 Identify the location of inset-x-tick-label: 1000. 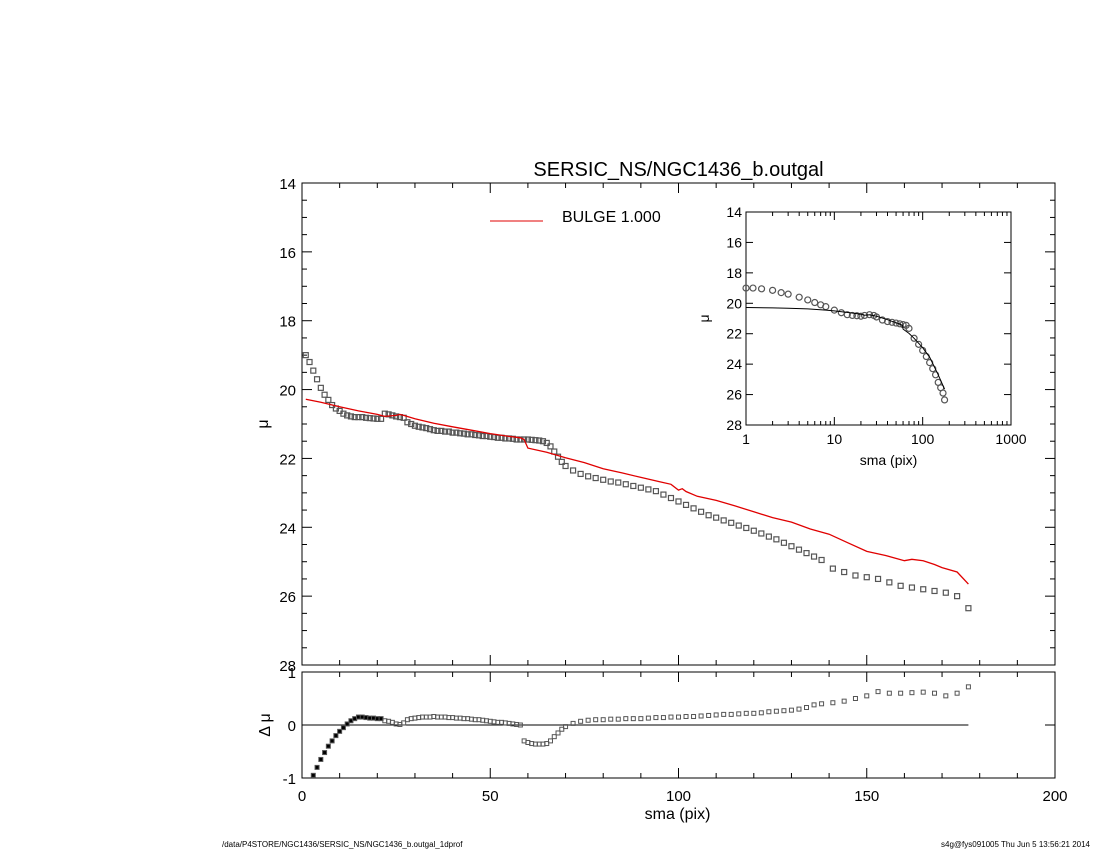
(1010, 439).